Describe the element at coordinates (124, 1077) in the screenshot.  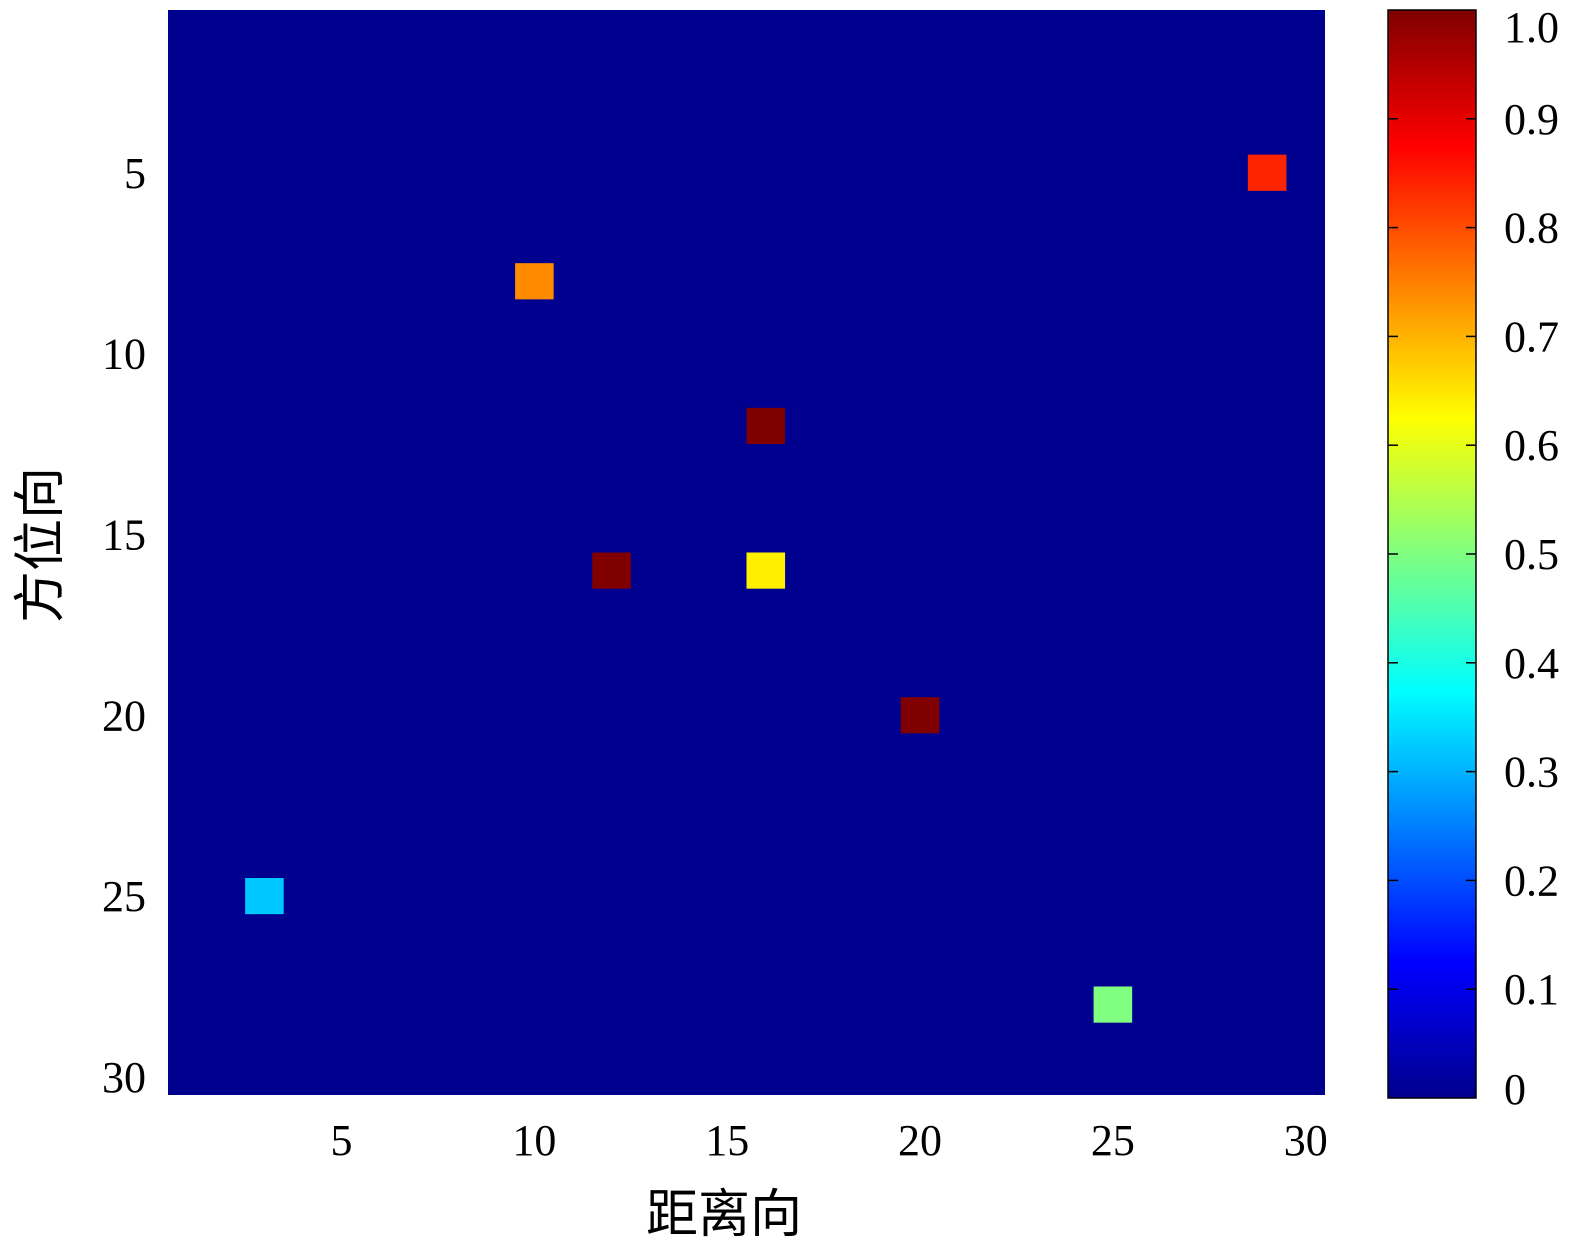
I see `y-tick-label: 30` at that location.